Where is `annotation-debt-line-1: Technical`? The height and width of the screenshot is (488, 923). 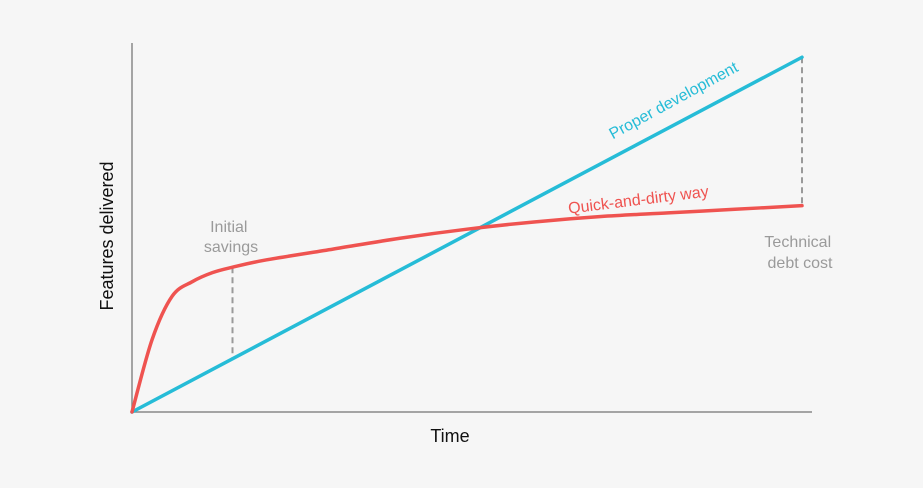
annotation-debt-line-1: Technical is located at coordinates (797, 242).